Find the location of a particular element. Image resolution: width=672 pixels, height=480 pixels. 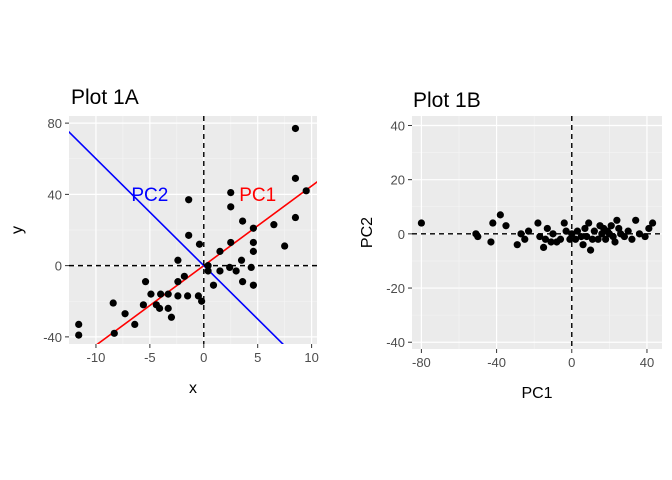

x-tick-label: -40 is located at coordinates (496, 362).